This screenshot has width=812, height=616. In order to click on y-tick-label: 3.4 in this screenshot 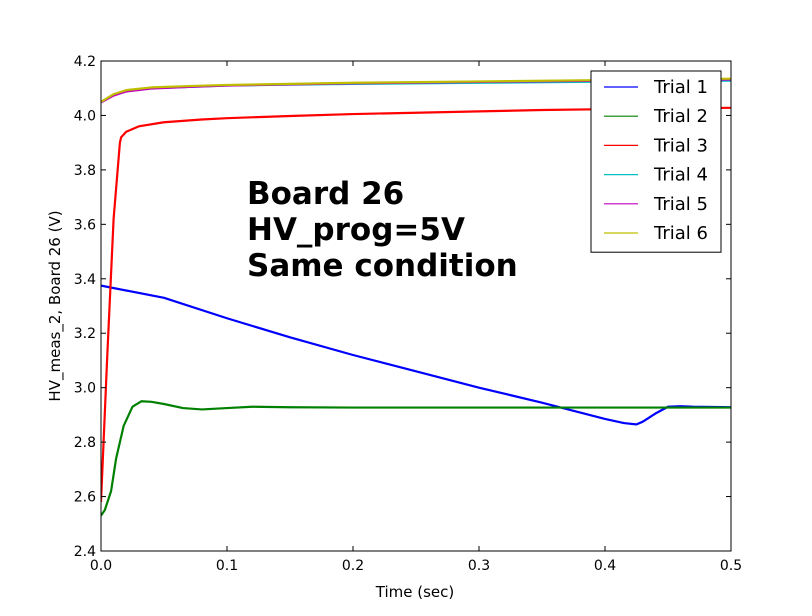, I will do `click(85, 280)`.